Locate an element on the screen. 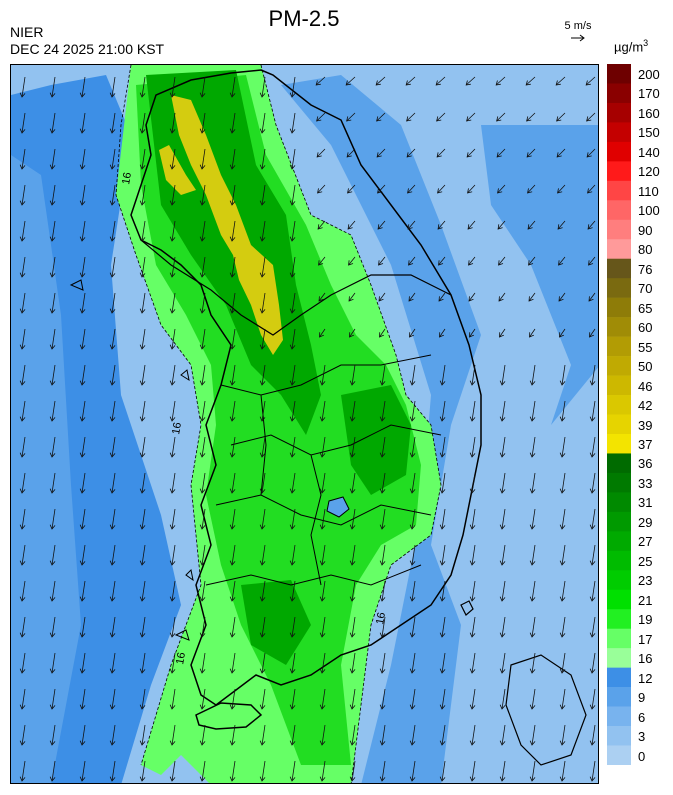 The width and height of the screenshot is (673, 795). north-border is located at coordinates (296, 287).